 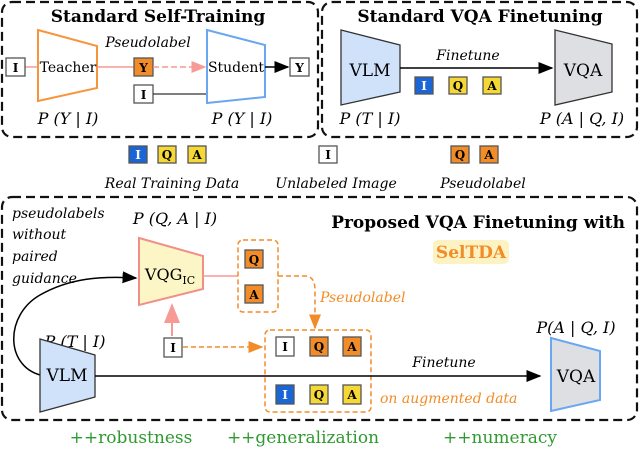 What do you see at coordinates (58, 214) in the screenshot?
I see `note-line: pseudolabels` at bounding box center [58, 214].